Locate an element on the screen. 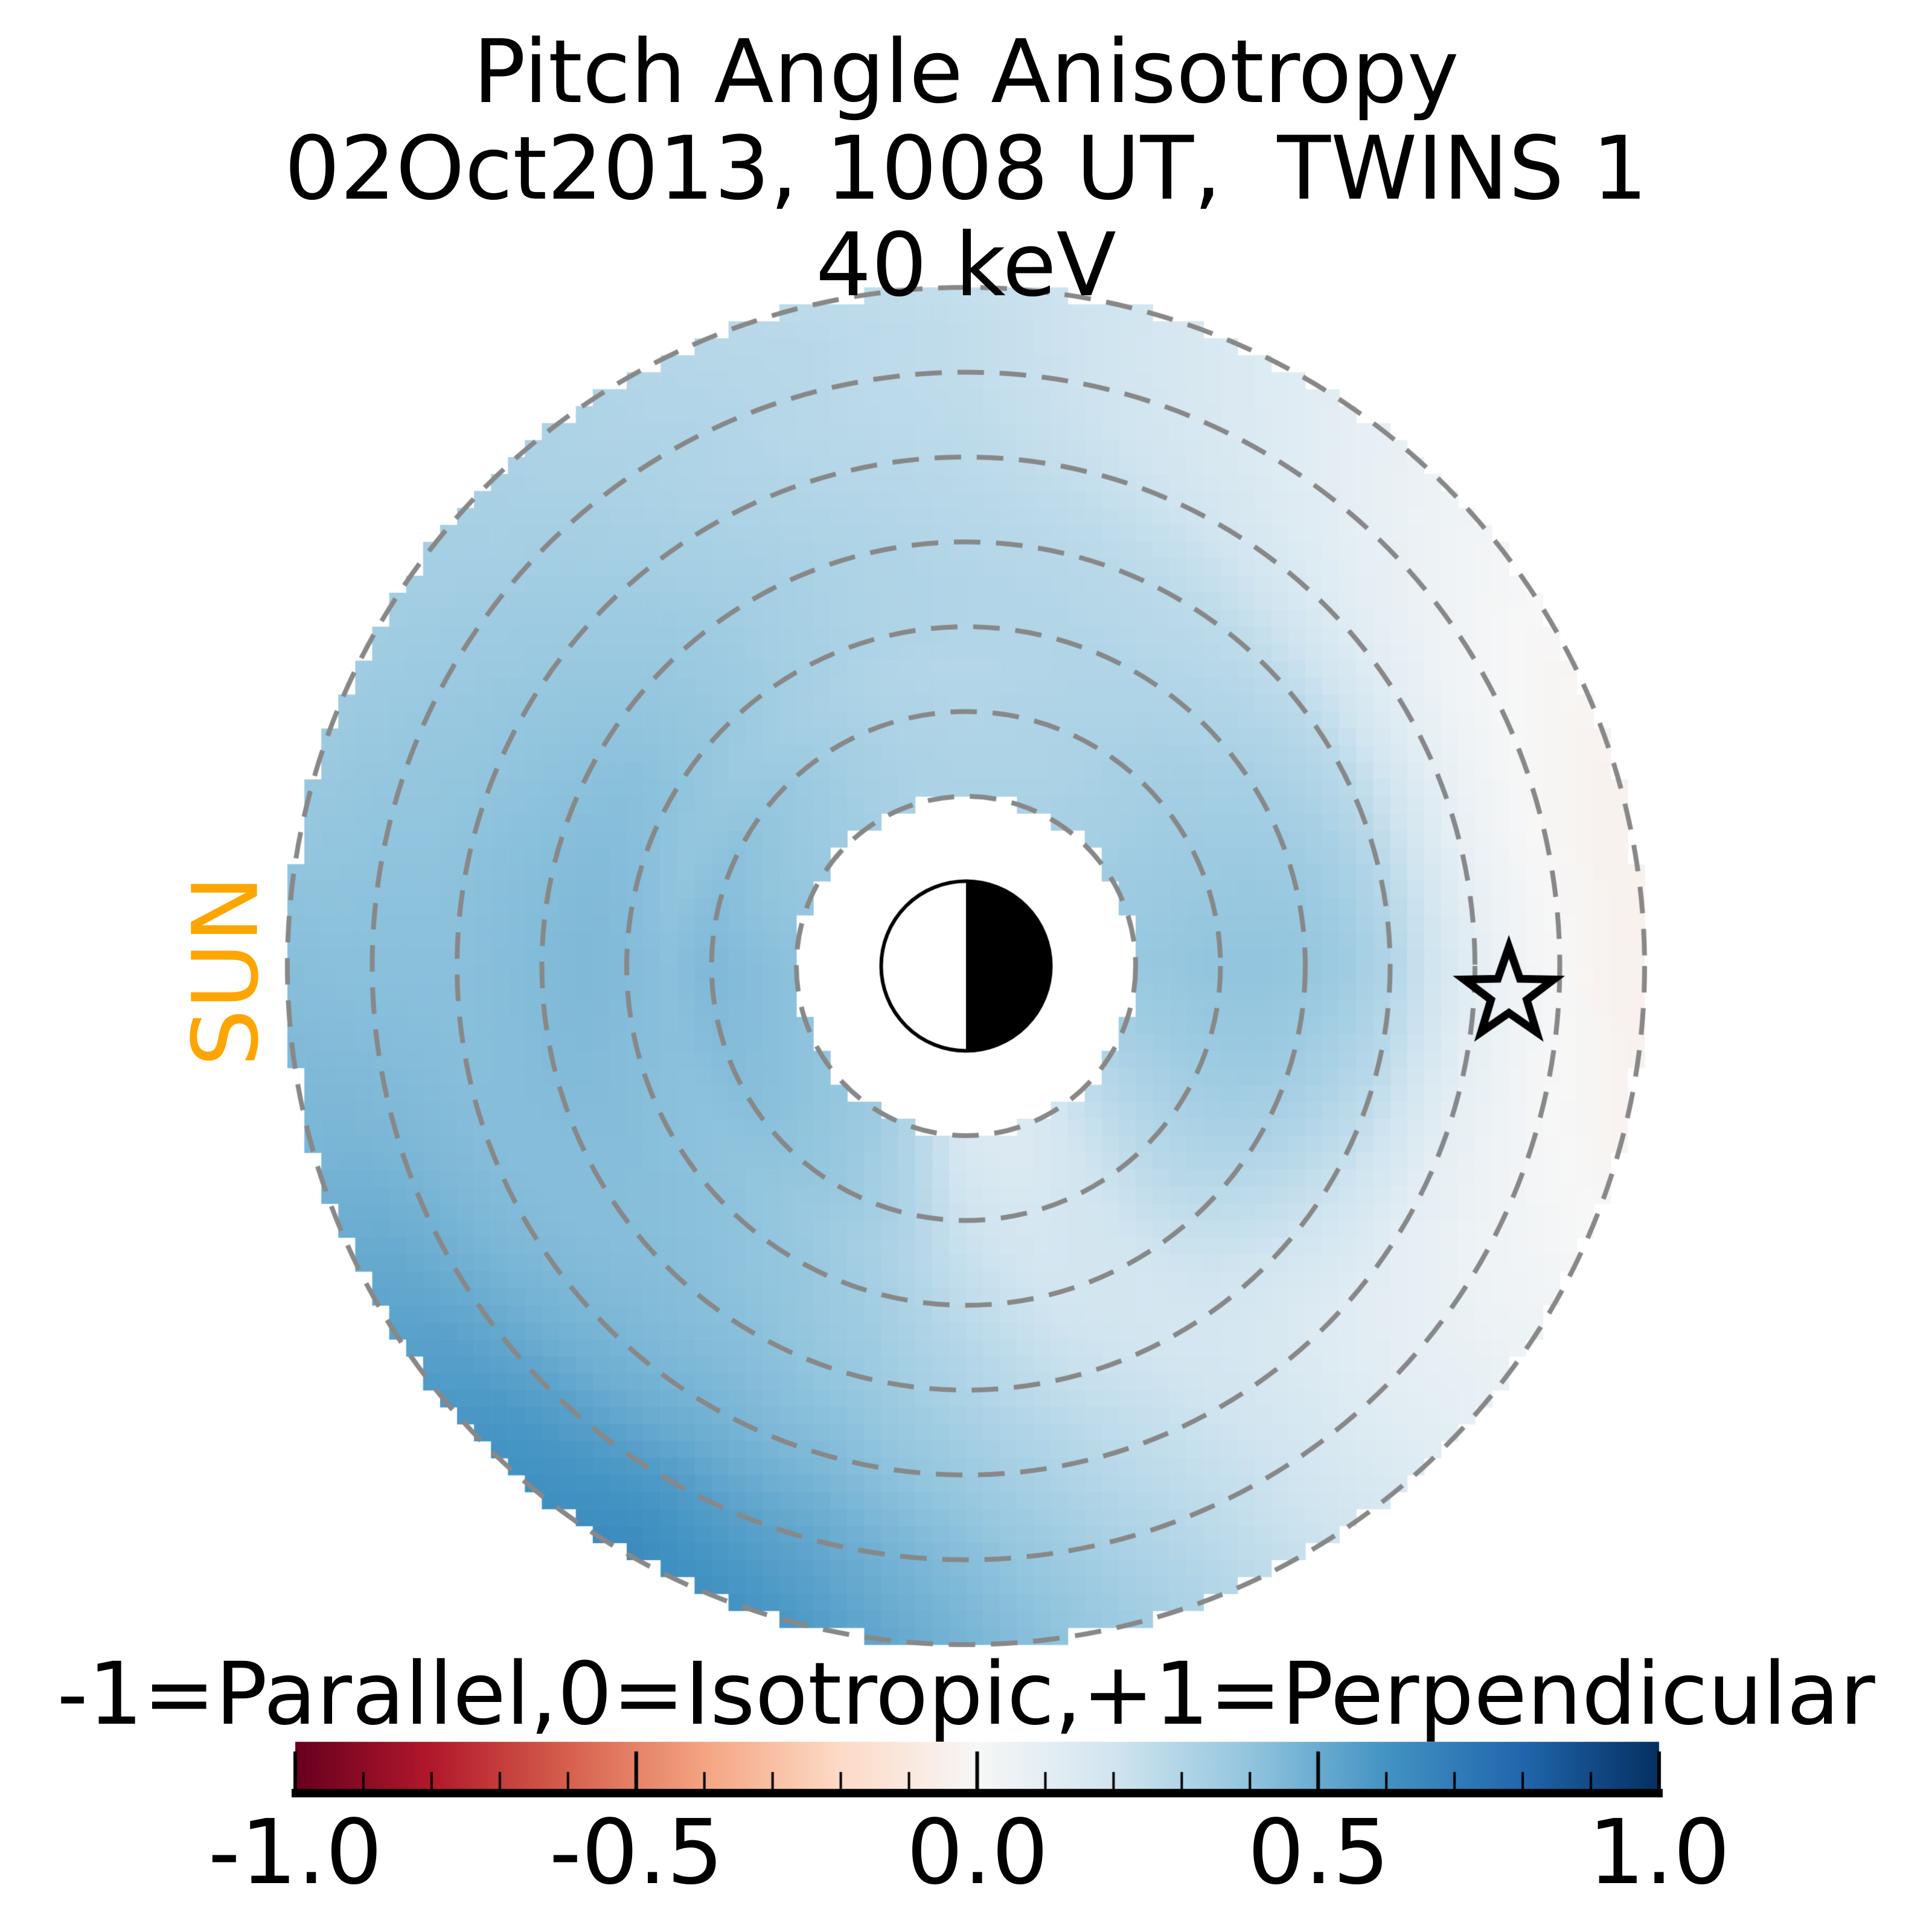  title-line-1: Pitch Angle Anisotropy is located at coordinates (966, 72).